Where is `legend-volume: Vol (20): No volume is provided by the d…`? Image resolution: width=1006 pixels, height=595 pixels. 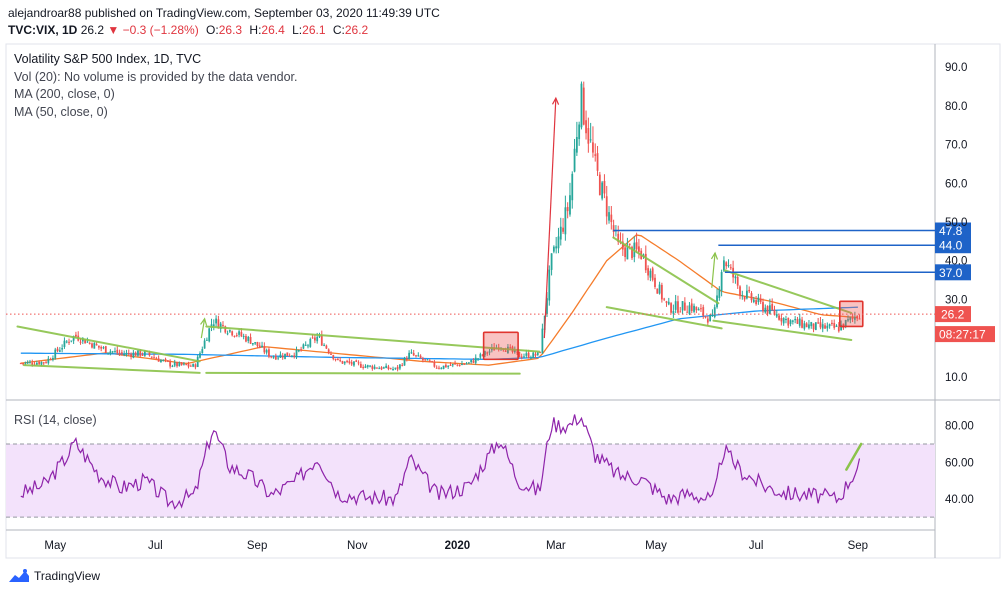
legend-volume: Vol (20): No volume is provided by the d… is located at coordinates (156, 77).